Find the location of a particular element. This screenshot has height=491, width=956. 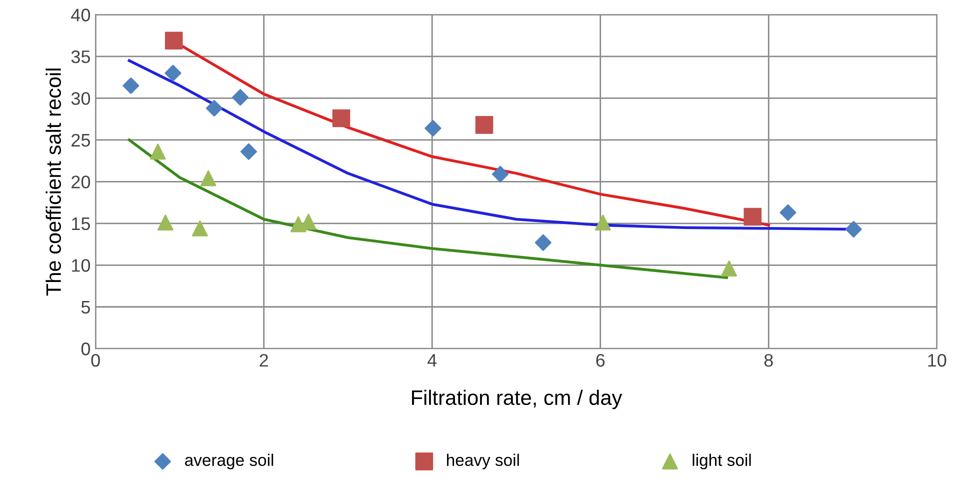

y-tick-label: 15 is located at coordinates (81, 224).